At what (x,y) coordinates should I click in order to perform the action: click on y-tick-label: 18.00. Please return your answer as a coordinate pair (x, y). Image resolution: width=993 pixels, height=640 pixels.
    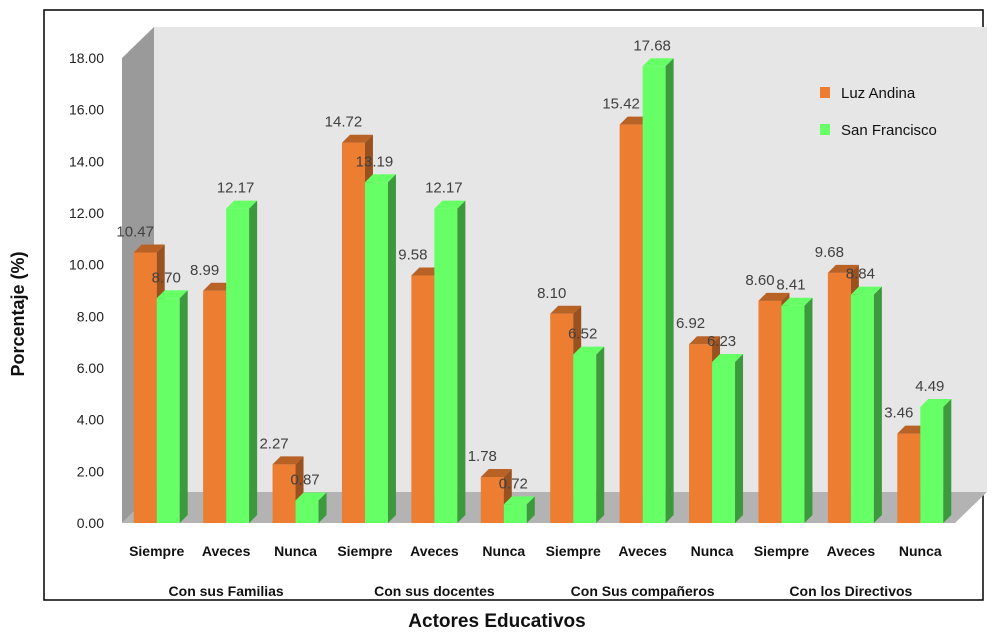
    Looking at the image, I should click on (86, 58).